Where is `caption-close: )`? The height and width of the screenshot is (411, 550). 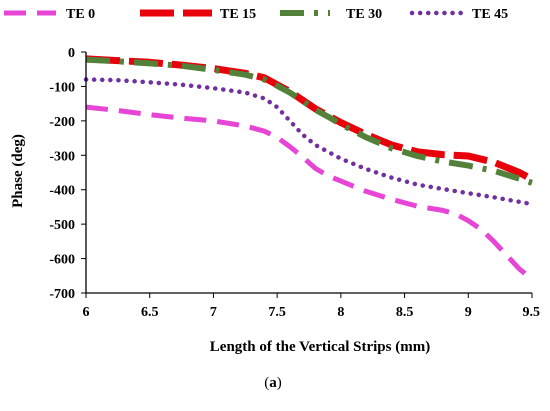
caption-close: ) is located at coordinates (279, 383).